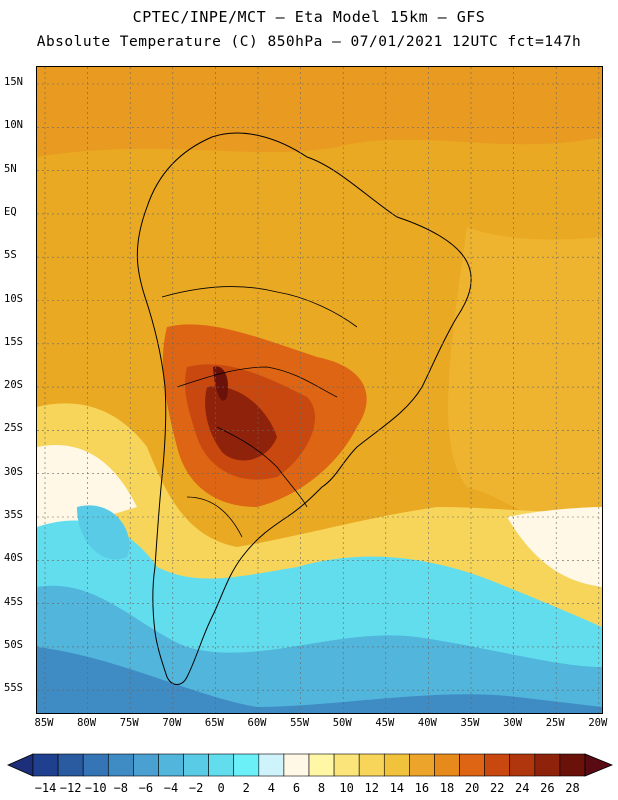  I want to click on colorbar-tick-label: 18, so click(447, 788).